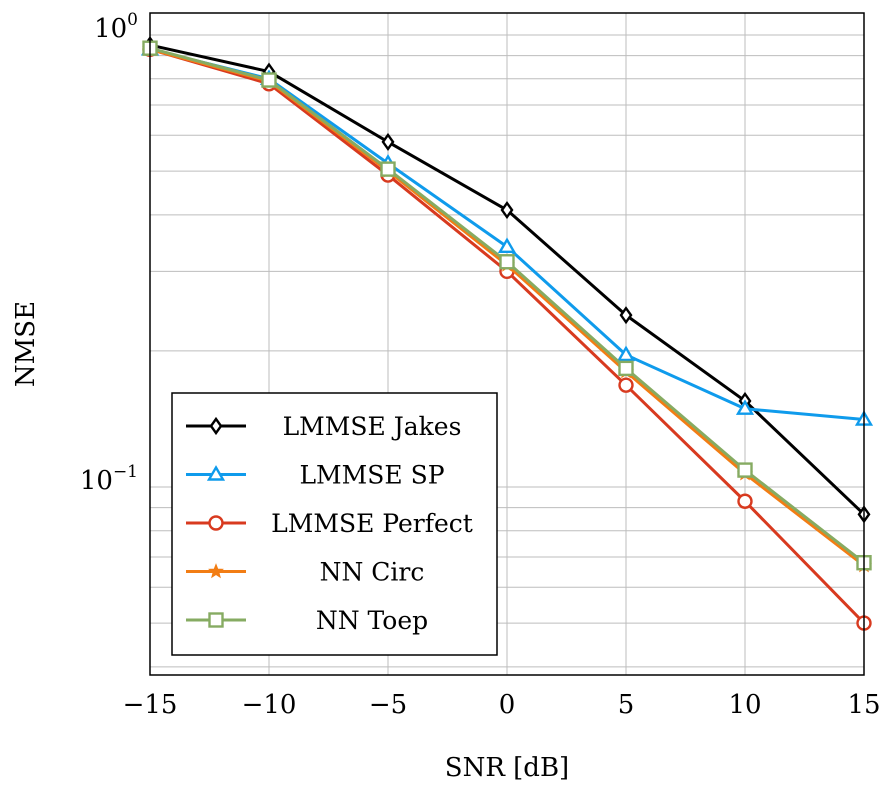 The width and height of the screenshot is (885, 788). Describe the element at coordinates (372, 572) in the screenshot. I see `legend-label: NN Circ` at that location.